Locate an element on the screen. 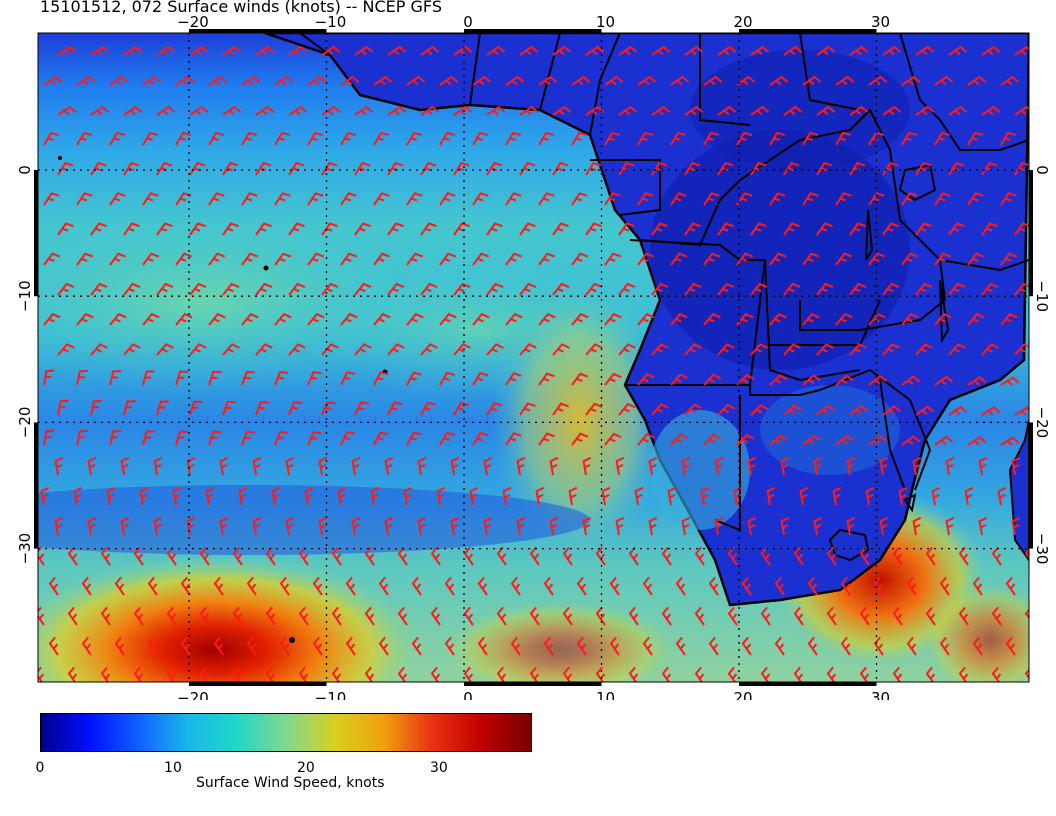 The height and width of the screenshot is (816, 1056). island is located at coordinates (292, 640).